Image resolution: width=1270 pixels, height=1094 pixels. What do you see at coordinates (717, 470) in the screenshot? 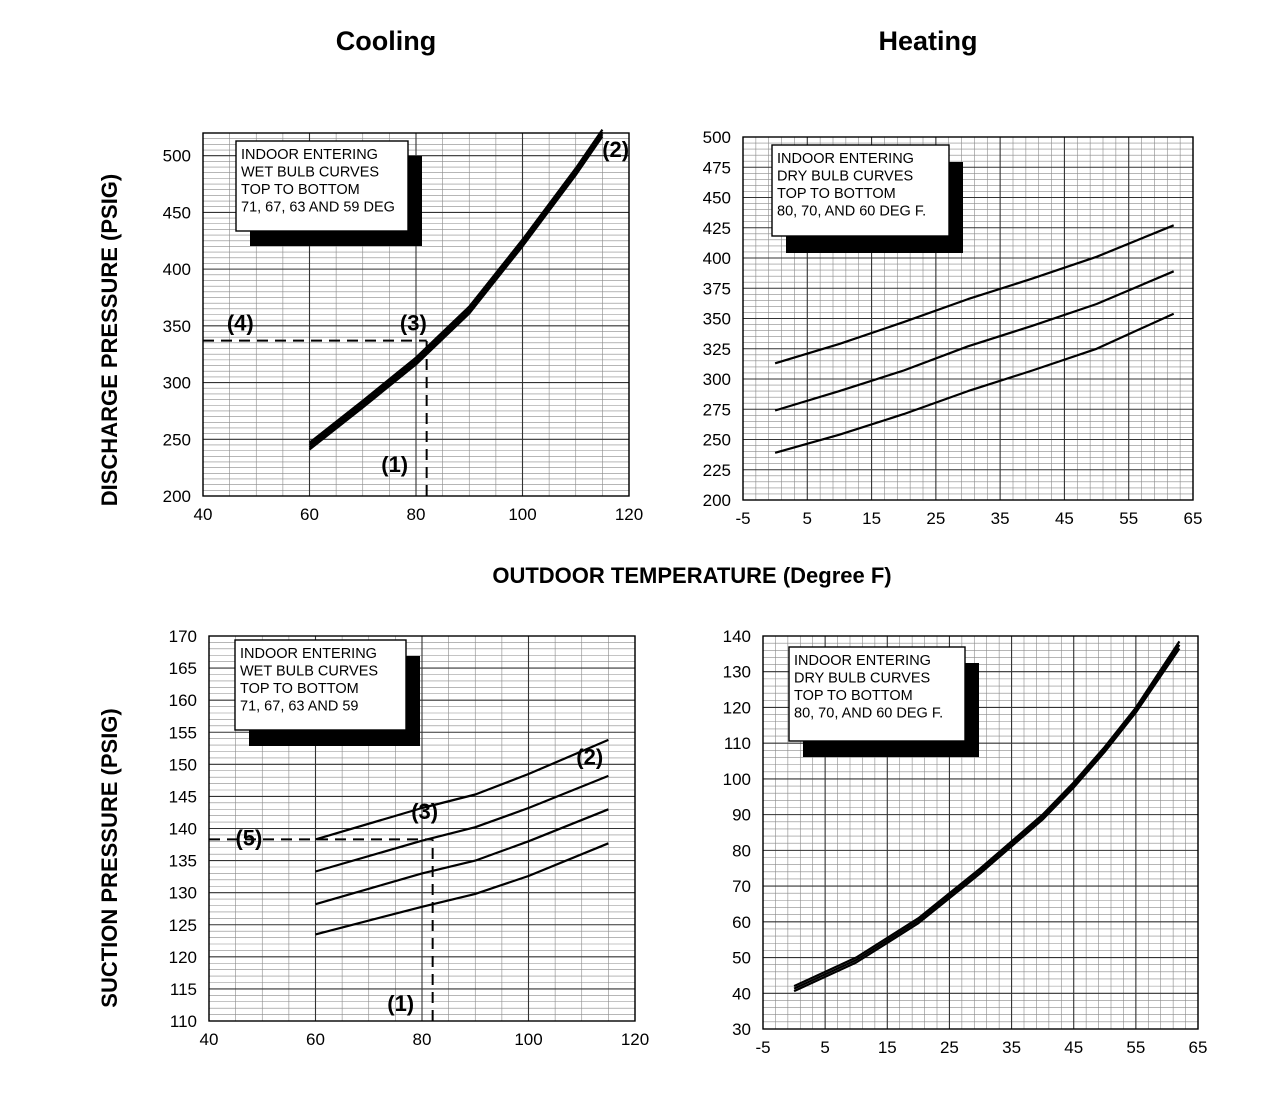
I see `y-tick-label: 225` at bounding box center [717, 470].